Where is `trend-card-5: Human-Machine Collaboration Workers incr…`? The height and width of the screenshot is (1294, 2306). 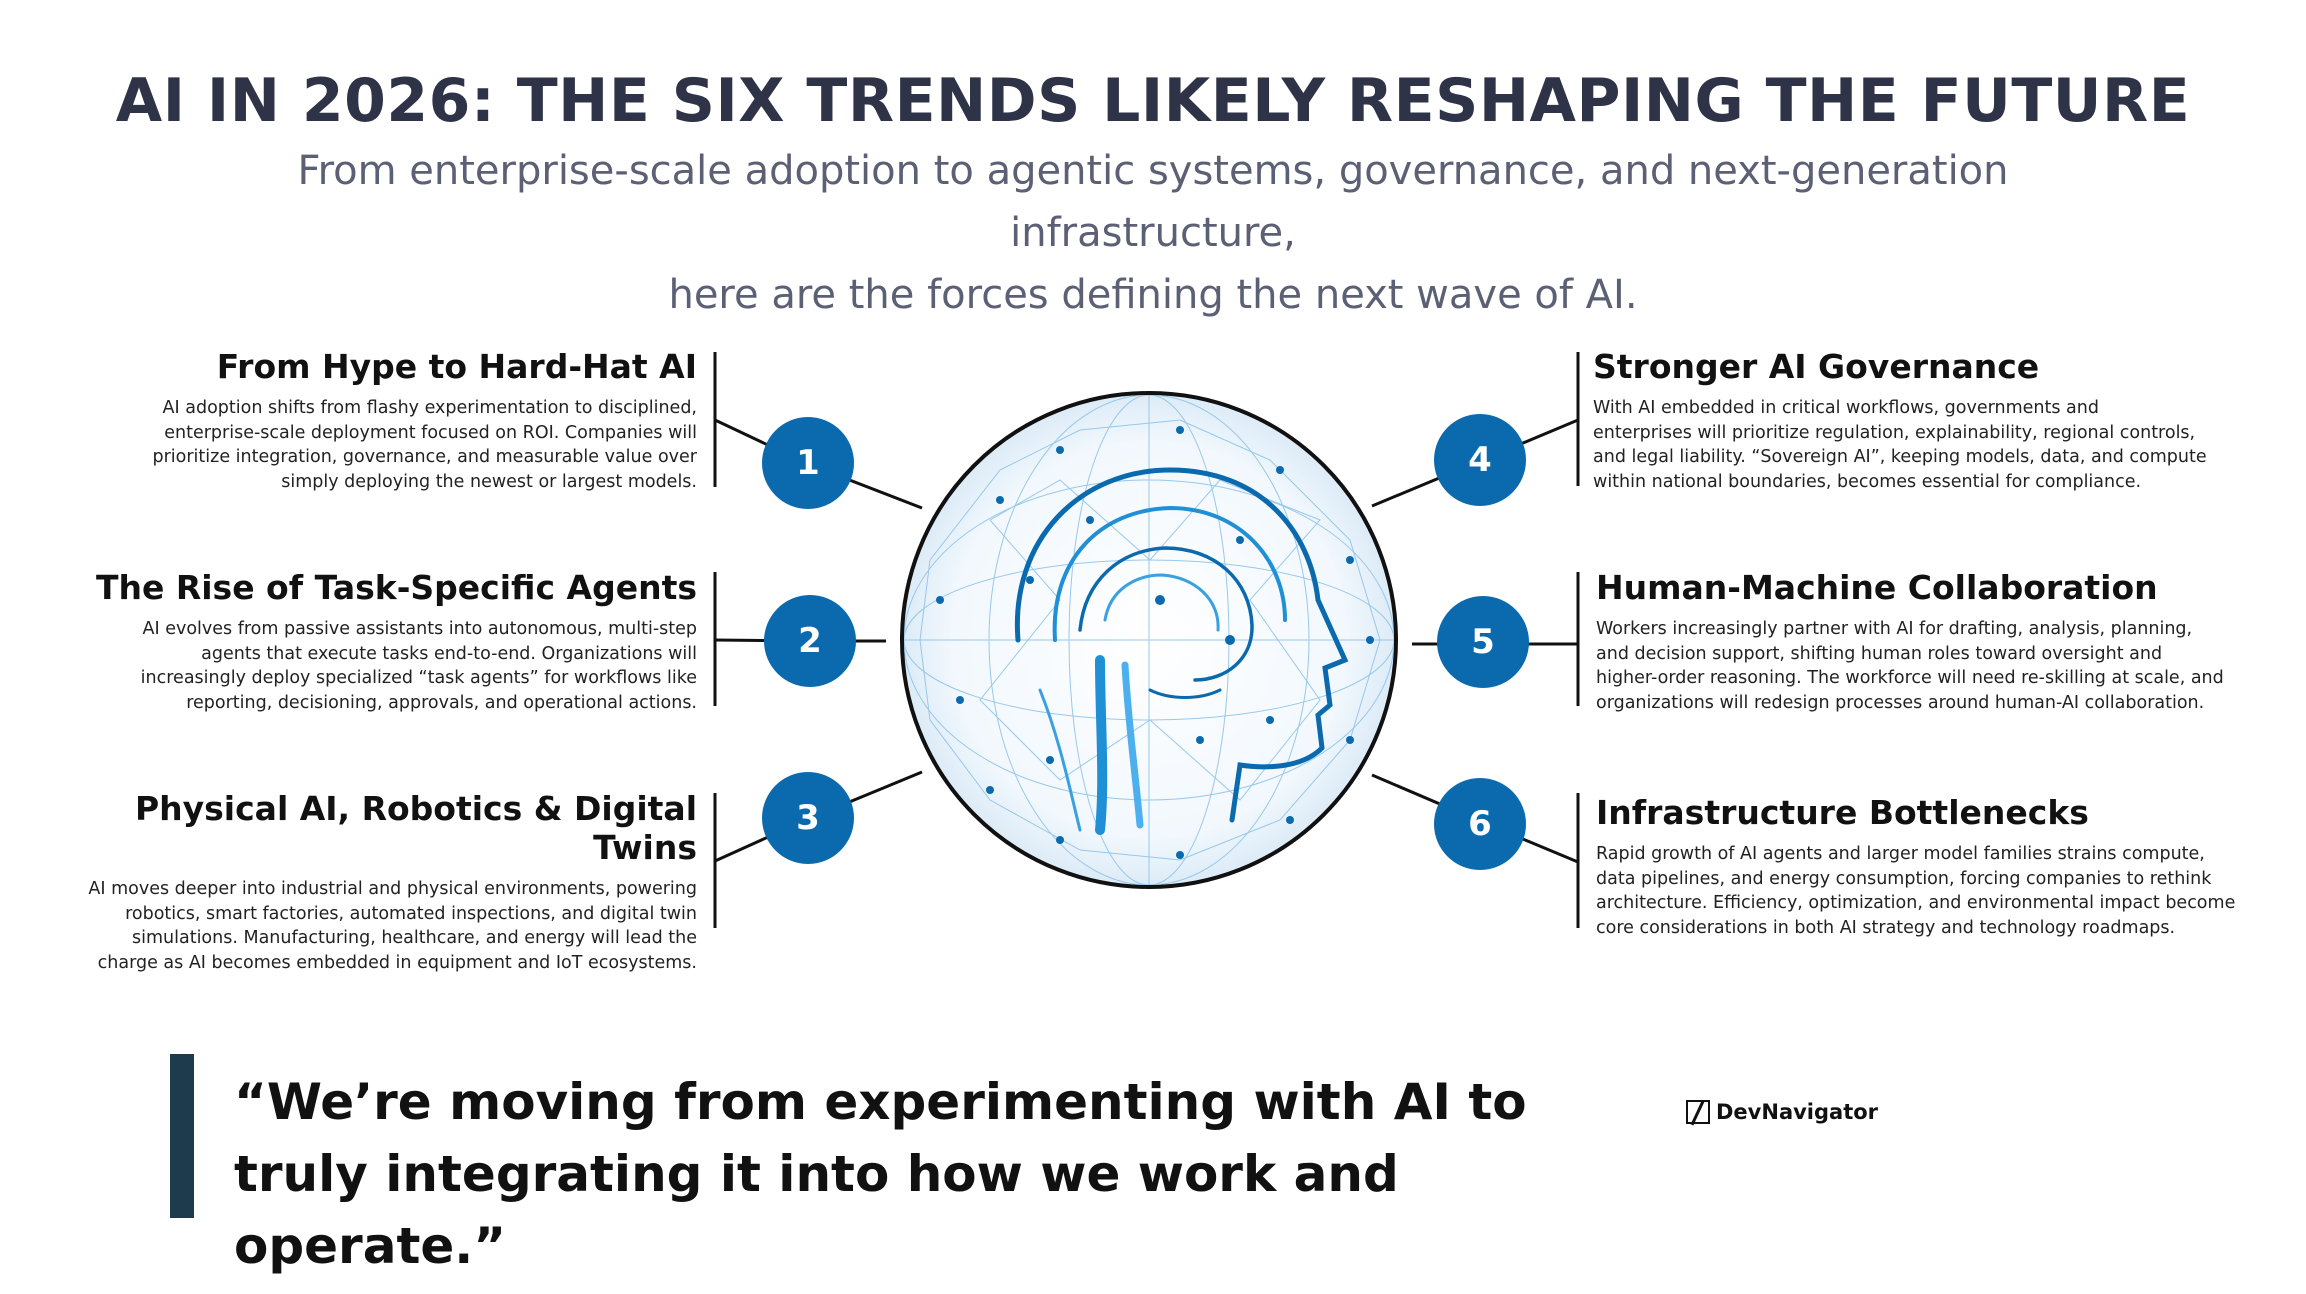 trend-card-5: Human-Machine Collaboration Workers incr… is located at coordinates (1926, 641).